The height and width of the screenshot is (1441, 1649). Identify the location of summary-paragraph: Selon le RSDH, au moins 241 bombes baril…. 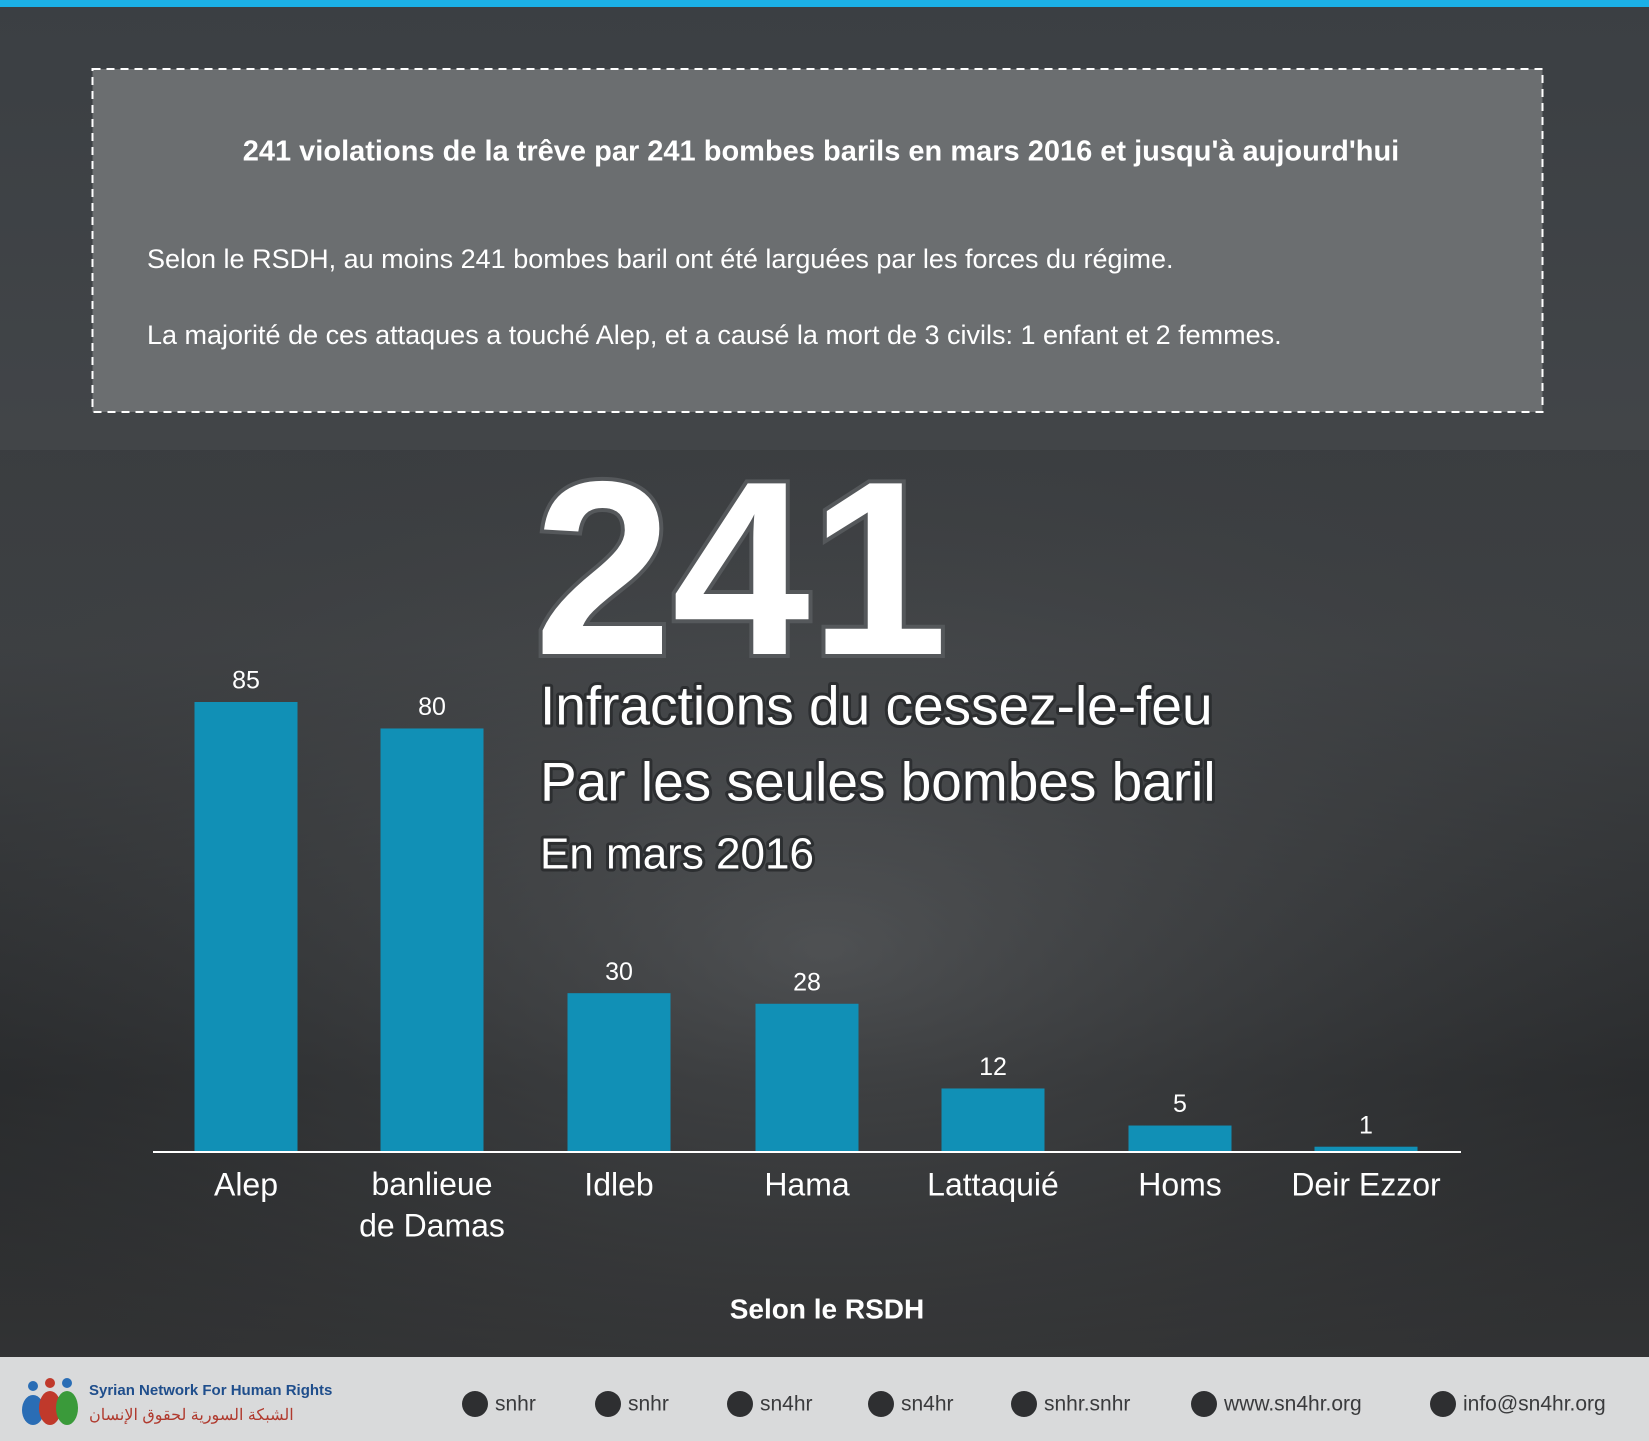
(660, 259).